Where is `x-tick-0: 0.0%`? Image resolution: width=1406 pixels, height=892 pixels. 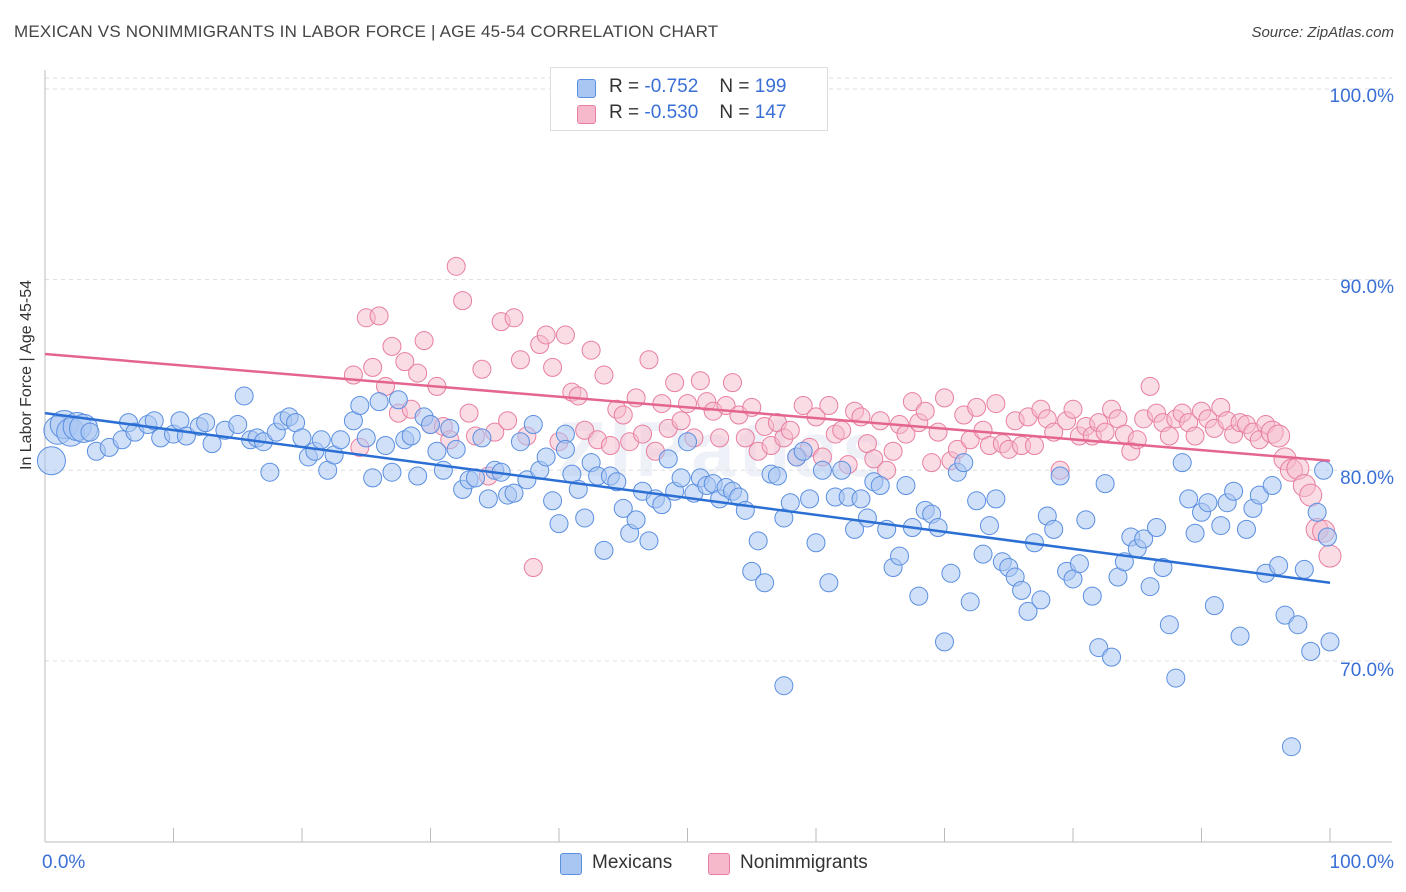
x-tick-0: 0.0% is located at coordinates (64, 862).